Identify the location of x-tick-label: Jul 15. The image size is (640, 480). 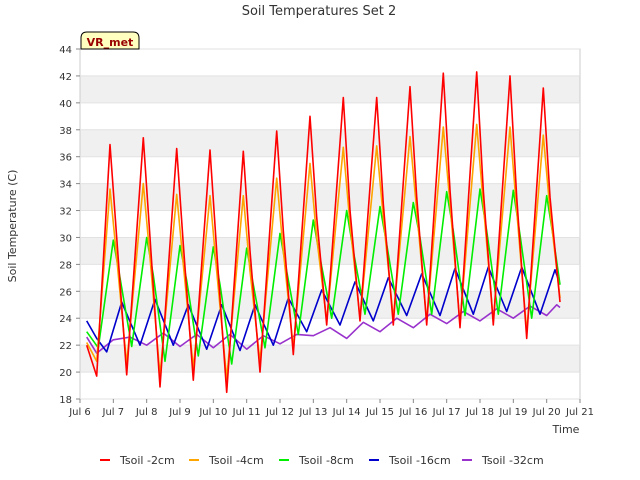
(379, 412).